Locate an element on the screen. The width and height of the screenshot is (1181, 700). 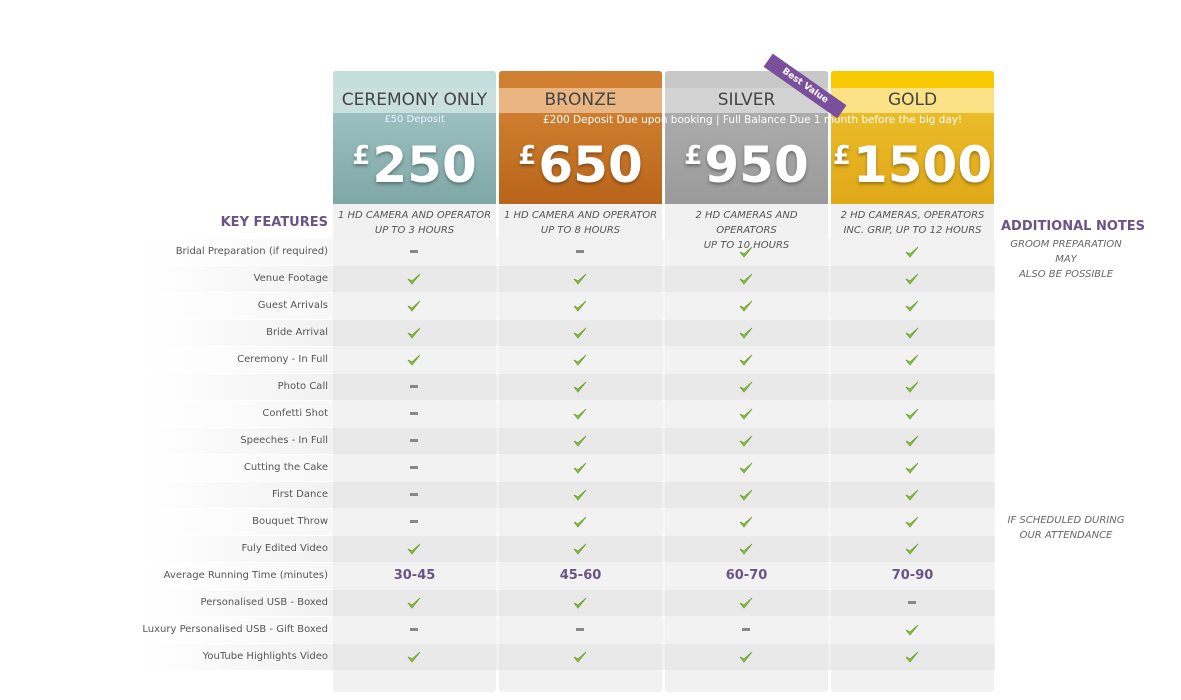
plan-price: £1500 is located at coordinates (912, 160).